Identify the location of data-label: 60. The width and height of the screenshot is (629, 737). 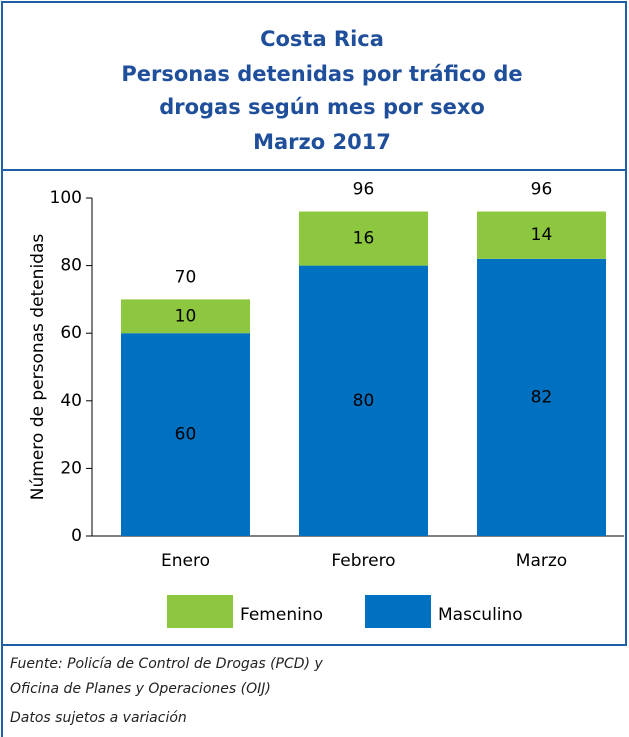
(186, 435).